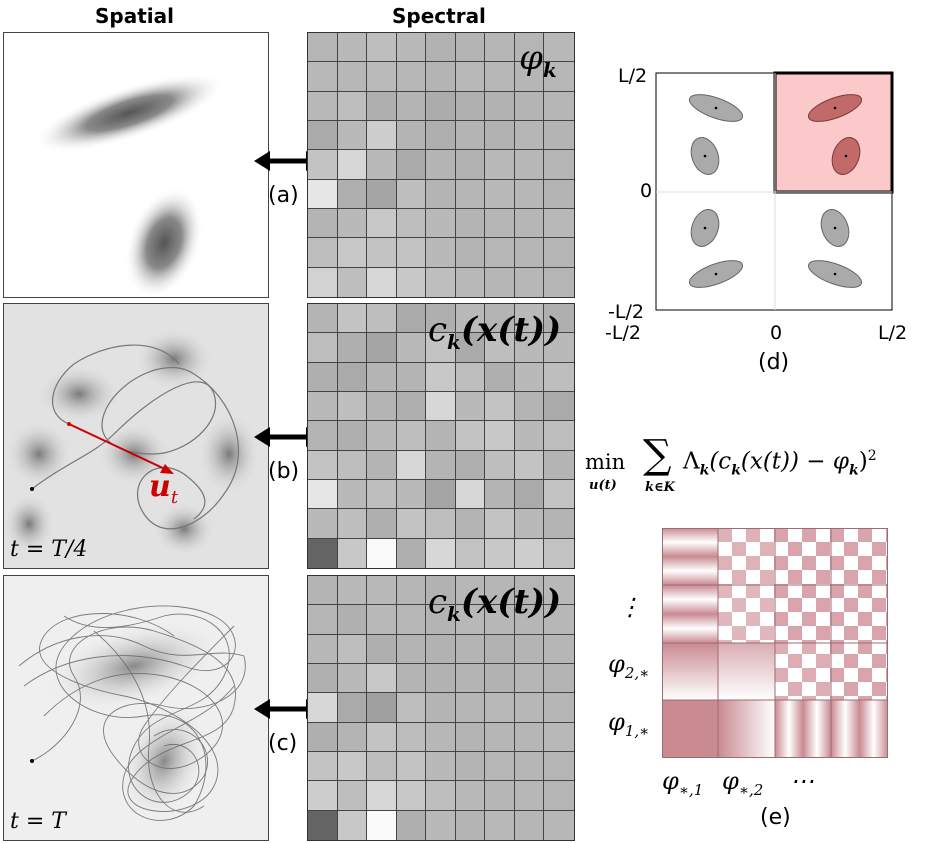 This screenshot has width=943, height=843. What do you see at coordinates (136, 165) in the screenshot?
I see `spatial-panel-a` at bounding box center [136, 165].